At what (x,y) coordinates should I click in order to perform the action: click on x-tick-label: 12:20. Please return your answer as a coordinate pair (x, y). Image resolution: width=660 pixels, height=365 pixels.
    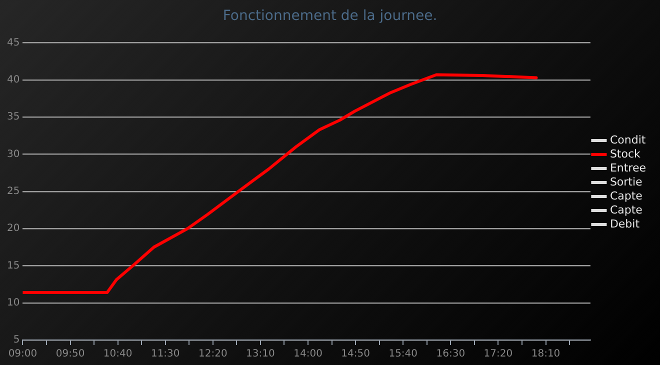
    Looking at the image, I should click on (213, 354).